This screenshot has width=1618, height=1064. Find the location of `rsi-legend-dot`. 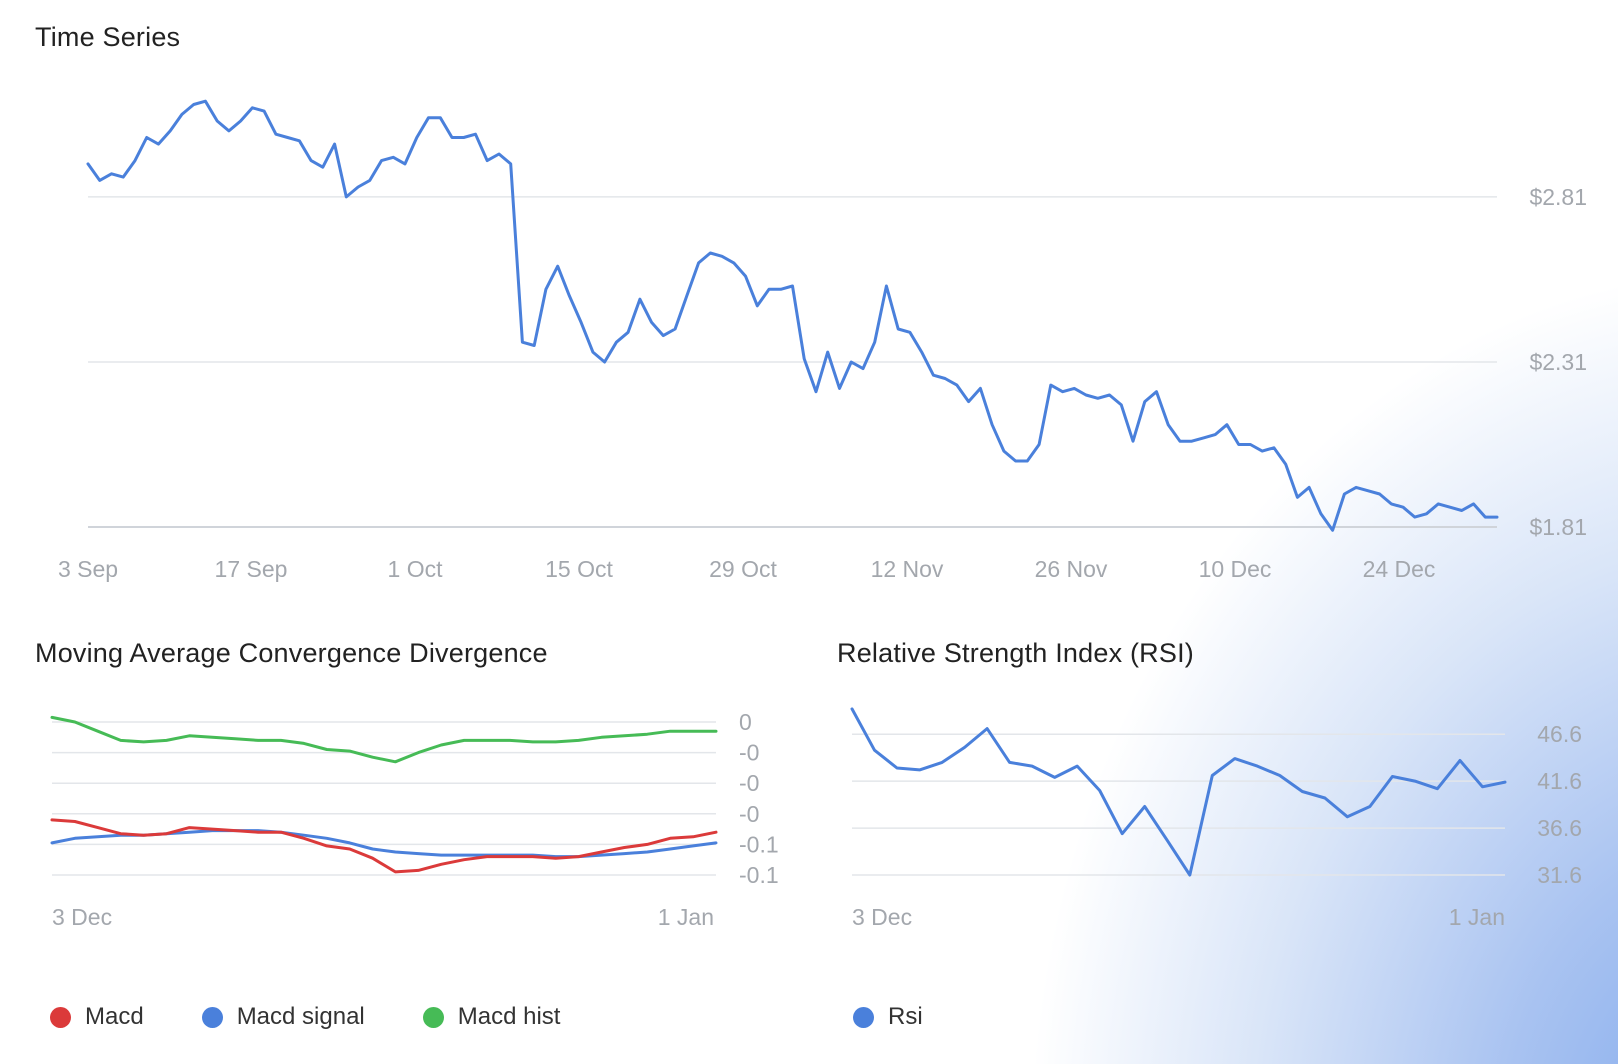

rsi-legend-dot is located at coordinates (863, 1017).